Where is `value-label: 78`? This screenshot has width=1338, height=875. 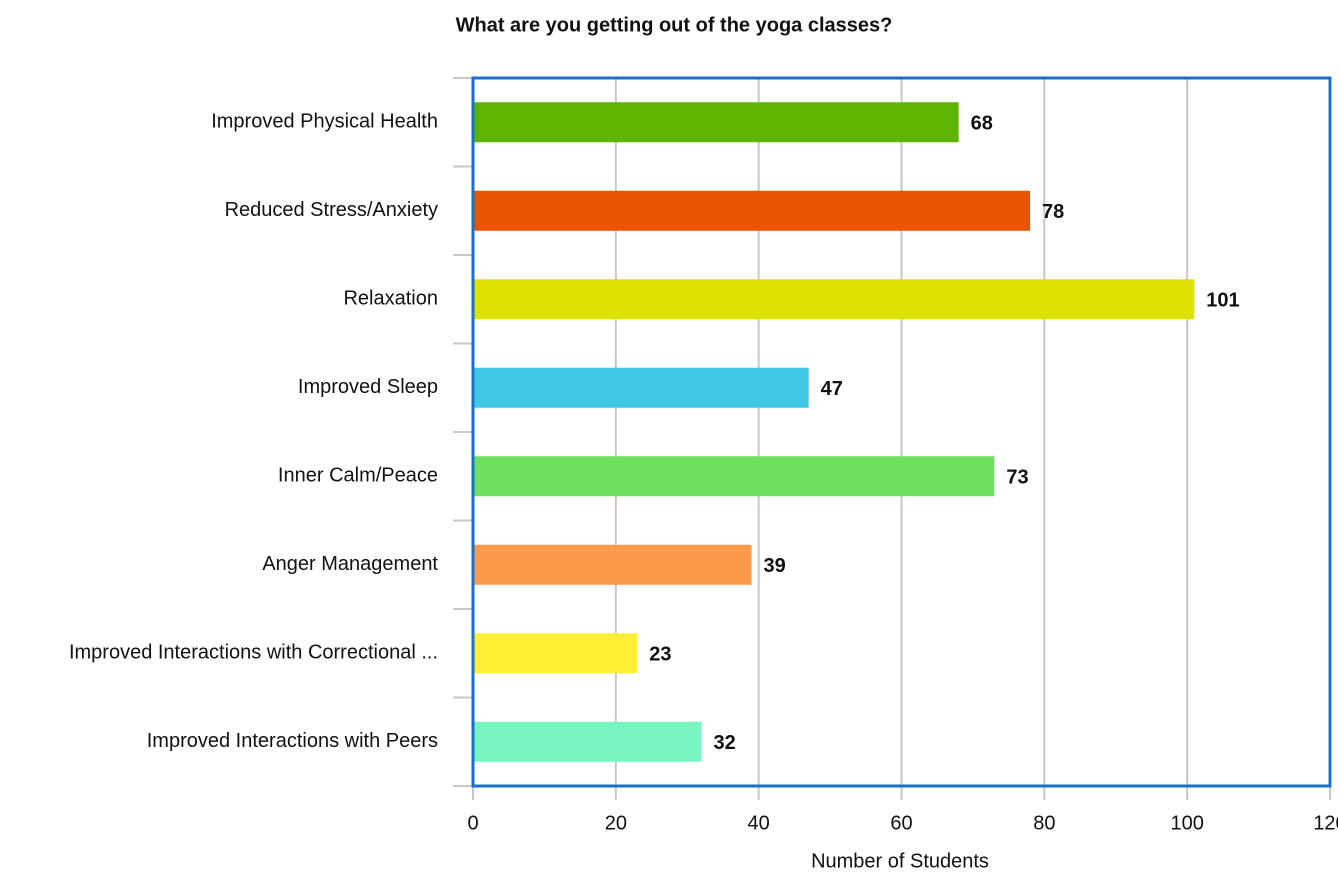
value-label: 78 is located at coordinates (1053, 212).